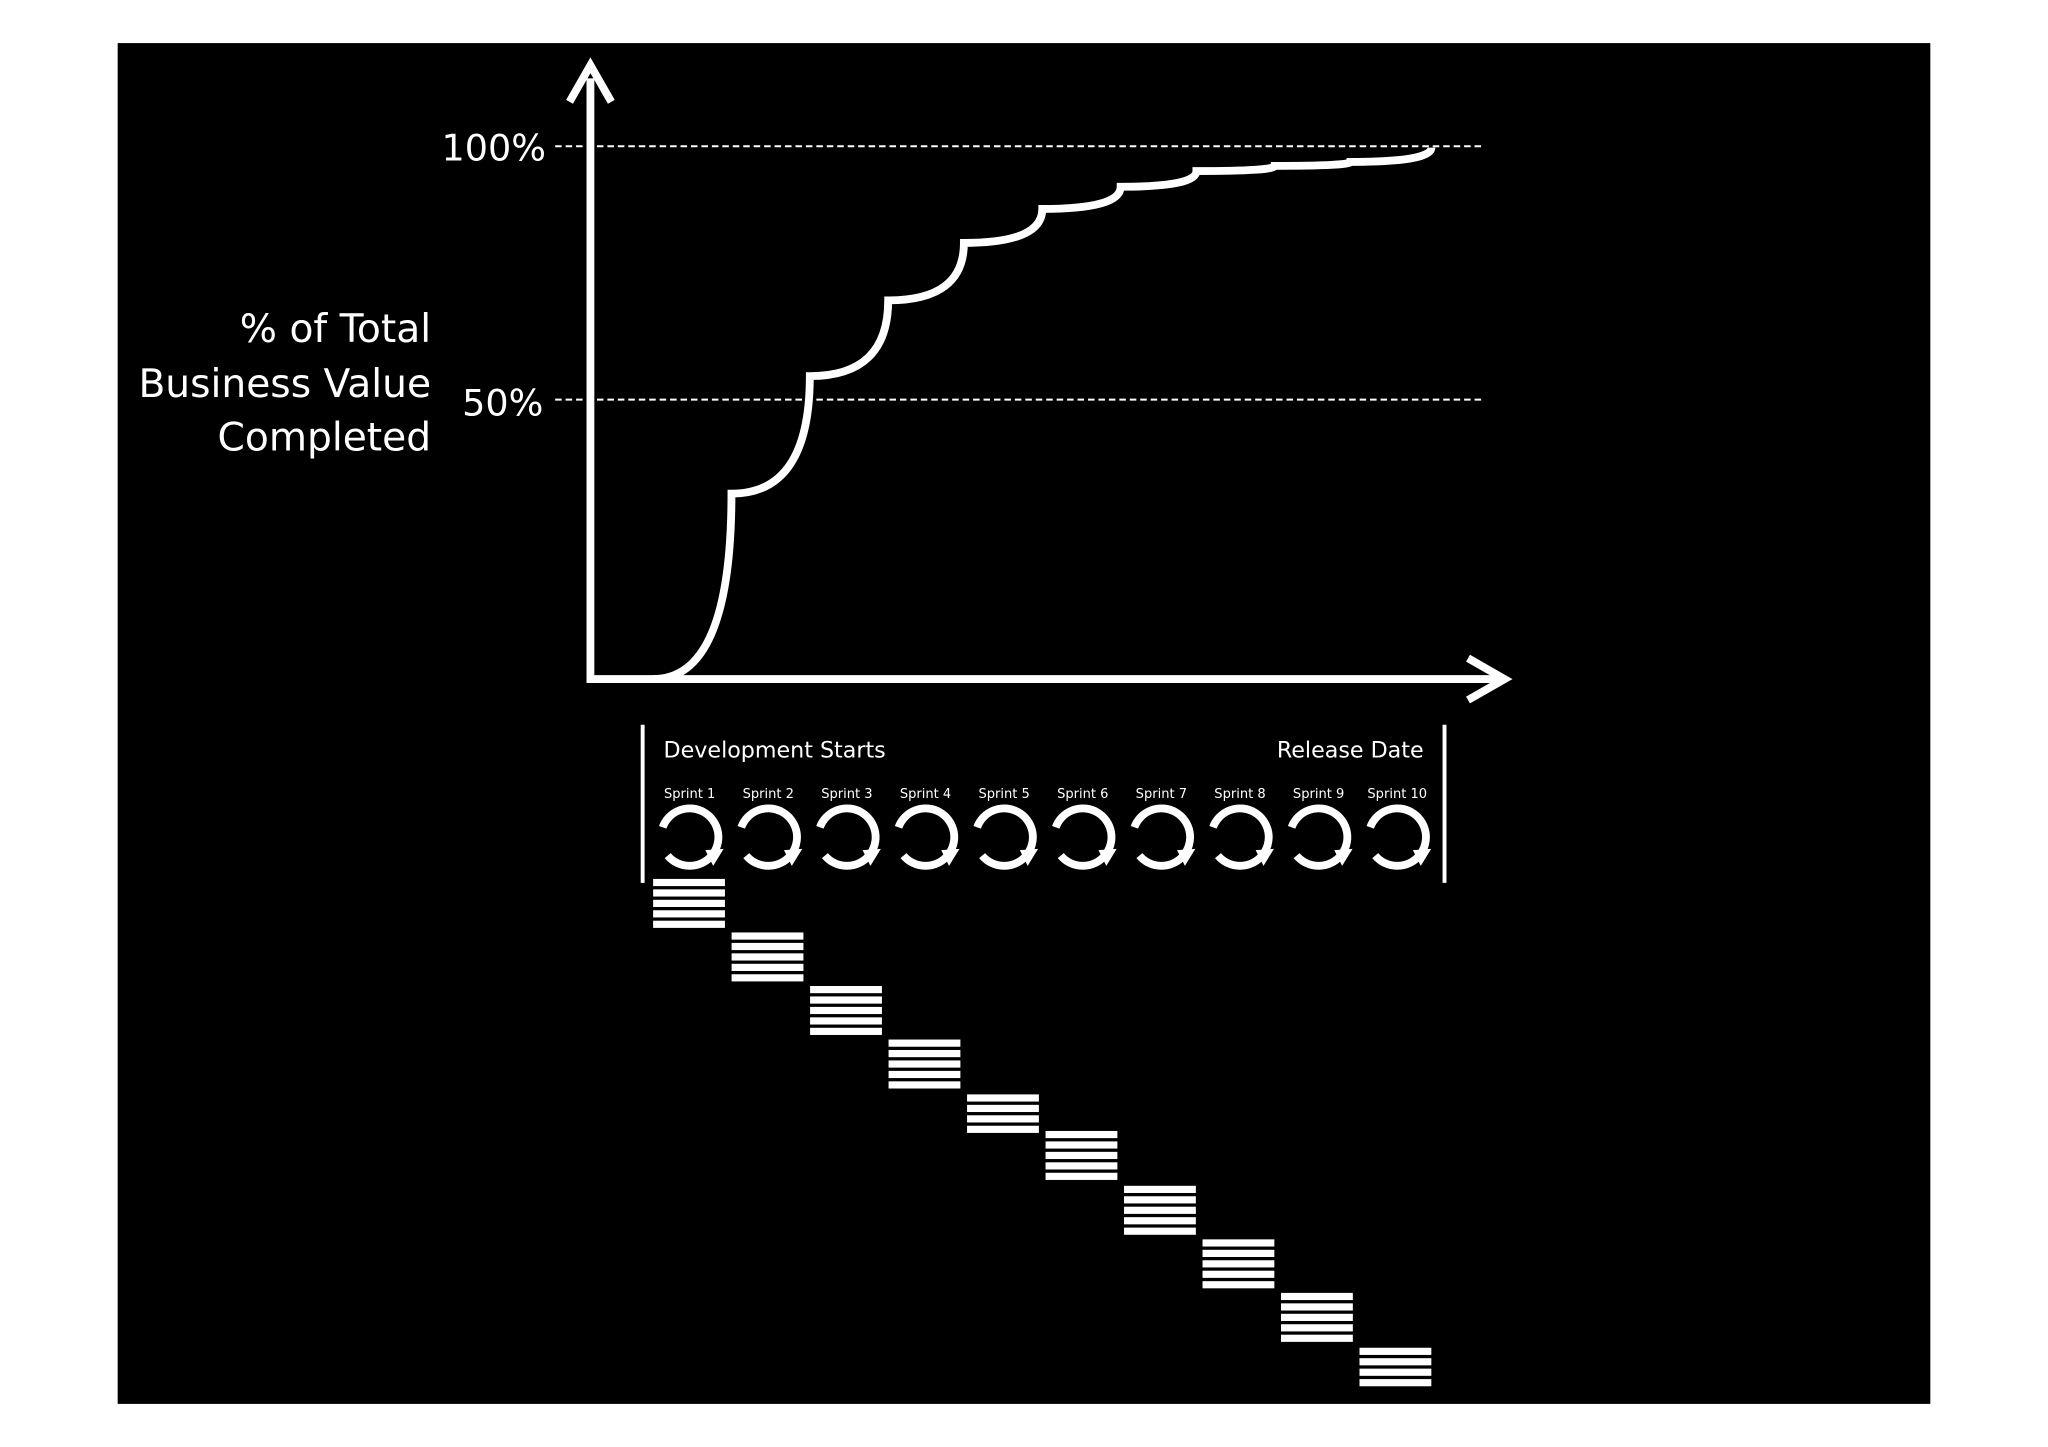 Image resolution: width=2048 pixels, height=1447 pixels. I want to click on sprint-label: Sprint 10, so click(1397, 794).